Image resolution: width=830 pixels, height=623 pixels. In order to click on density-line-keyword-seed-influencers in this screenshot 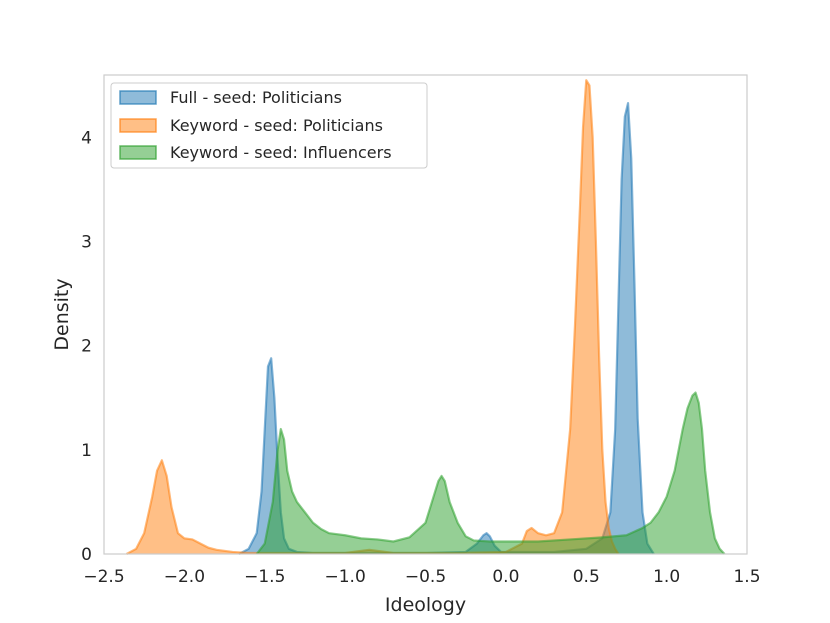, I will do `click(490, 473)`.